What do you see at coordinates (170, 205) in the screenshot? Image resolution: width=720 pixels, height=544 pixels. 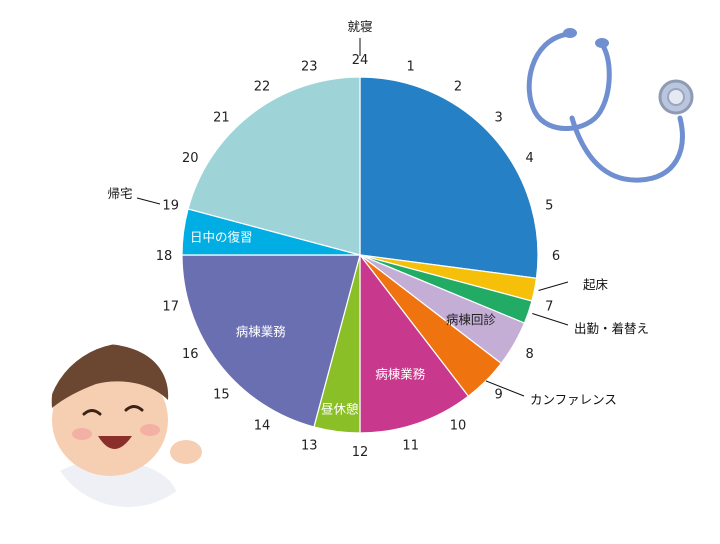 I see `hour-label: 19` at bounding box center [170, 205].